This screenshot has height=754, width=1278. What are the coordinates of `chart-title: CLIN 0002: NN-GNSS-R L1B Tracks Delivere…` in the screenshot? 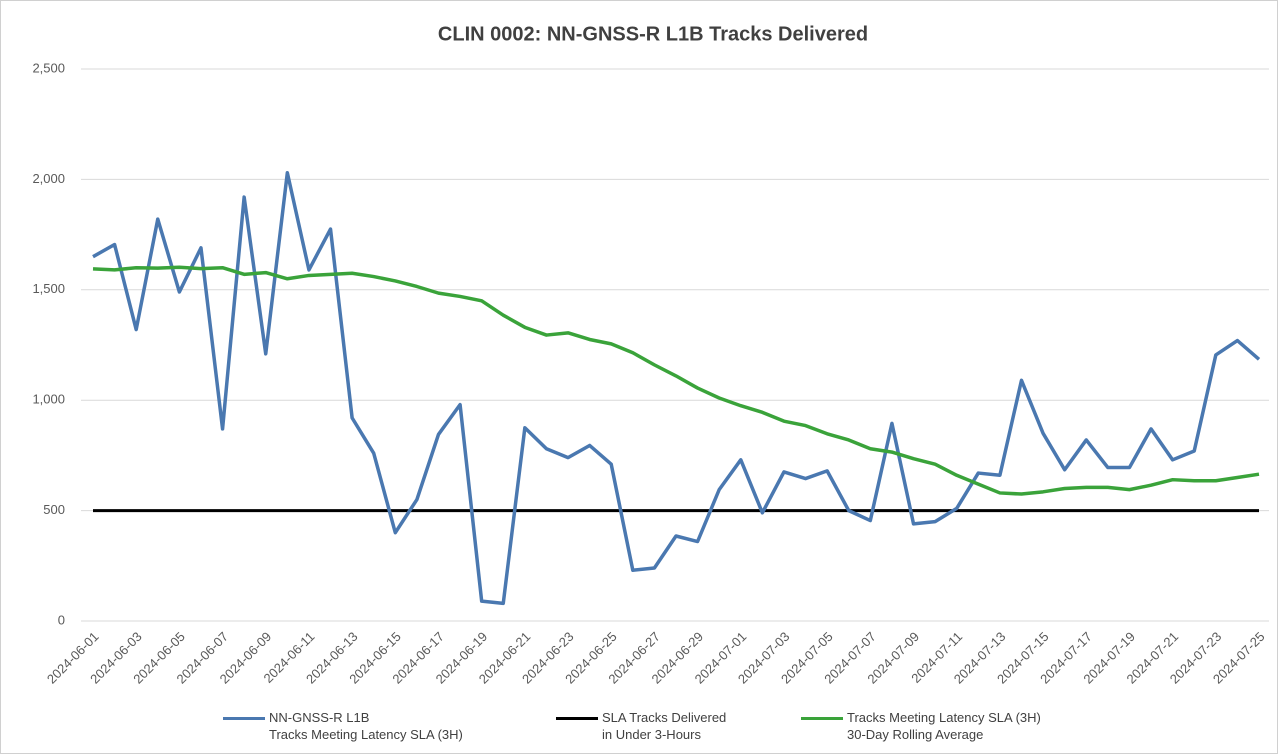 It's located at (653, 34).